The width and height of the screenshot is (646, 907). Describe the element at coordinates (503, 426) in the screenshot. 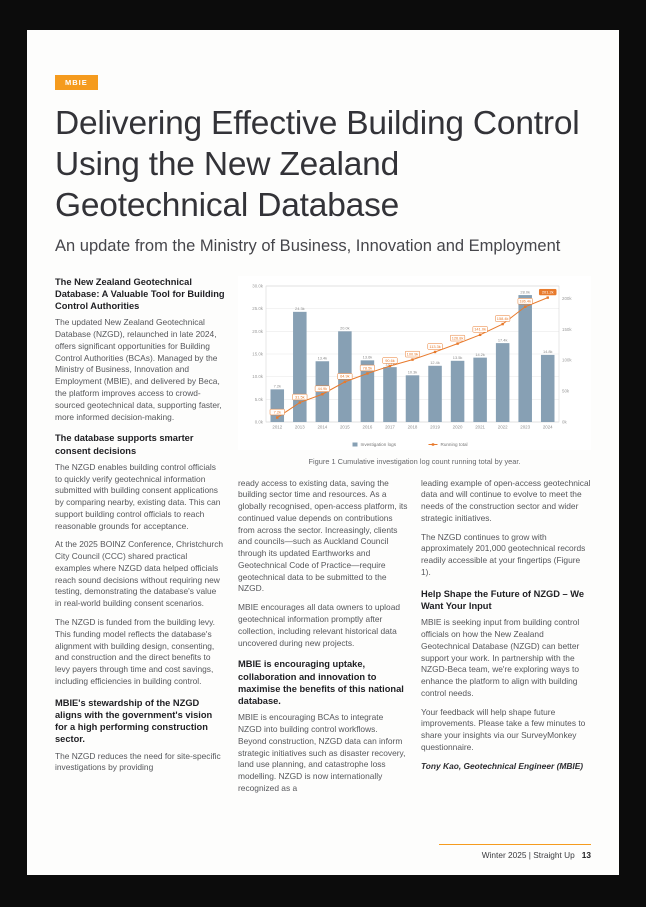

I see `svg-text: 2022` at that location.